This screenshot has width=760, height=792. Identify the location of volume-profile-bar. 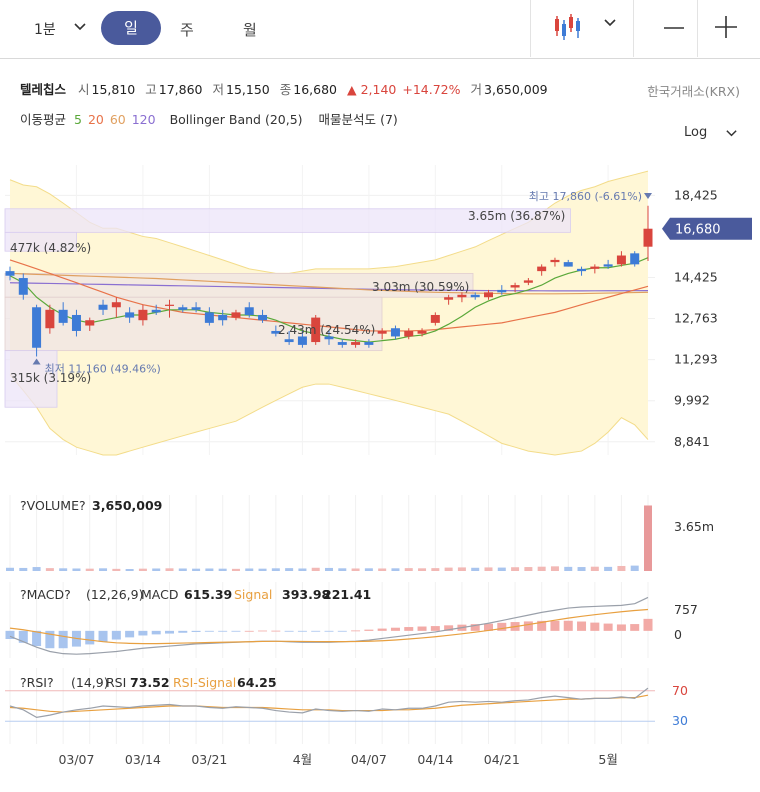
(287, 220).